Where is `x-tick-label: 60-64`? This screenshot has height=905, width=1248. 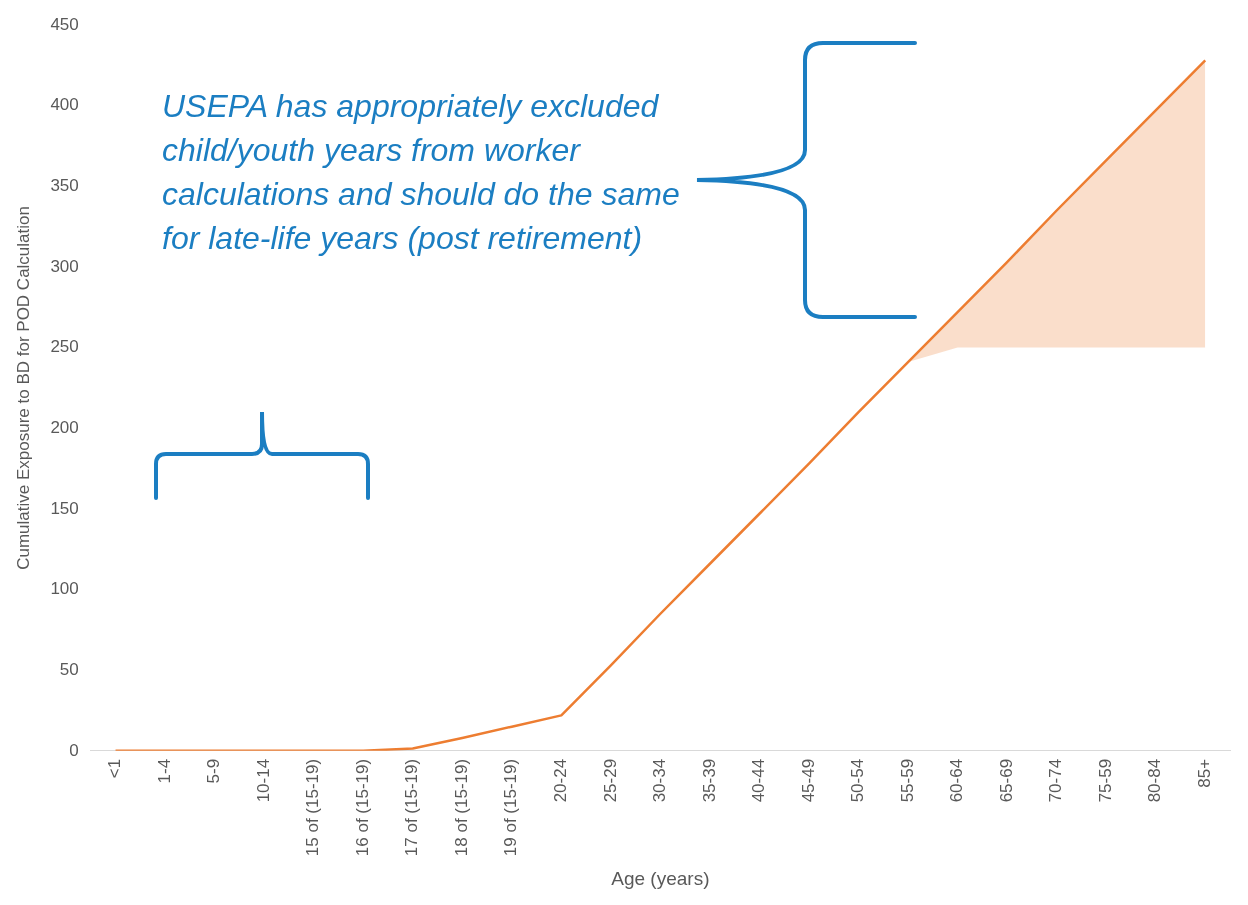
x-tick-label: 60-64 is located at coordinates (957, 780).